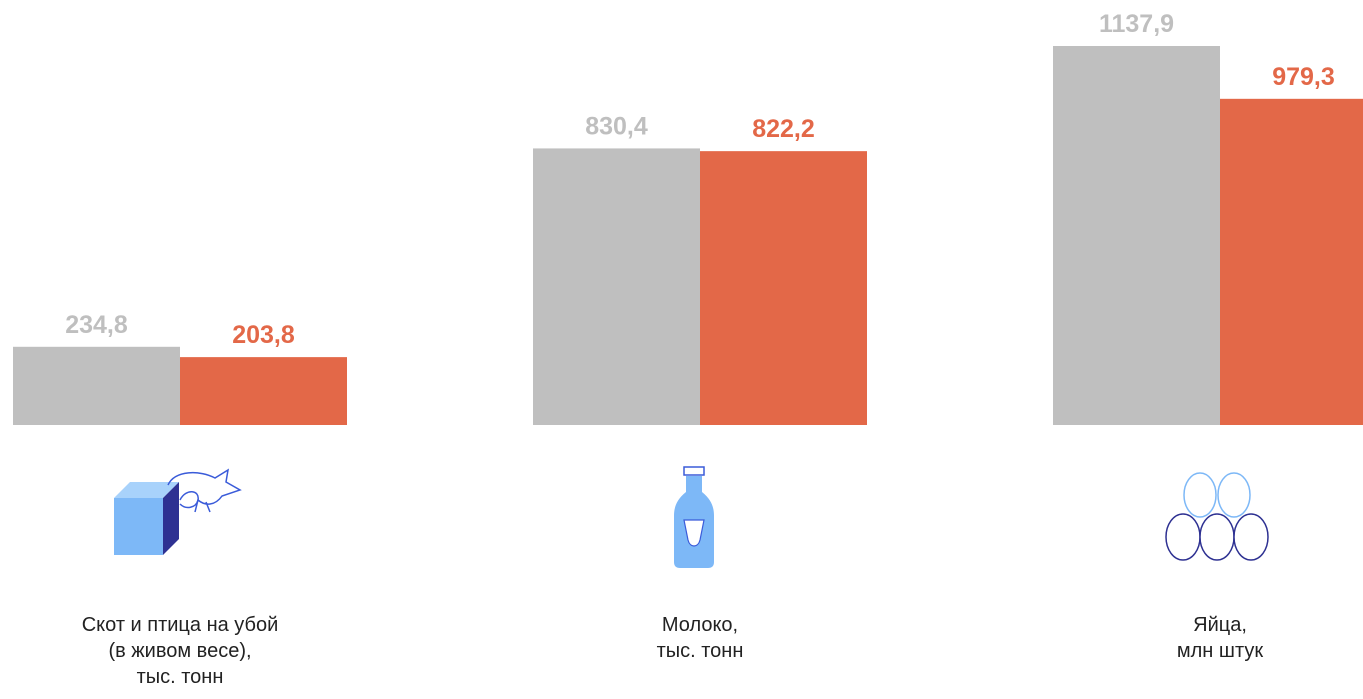 The height and width of the screenshot is (699, 1363). What do you see at coordinates (1303, 77) in the screenshot?
I see `value-label: 979,3` at bounding box center [1303, 77].